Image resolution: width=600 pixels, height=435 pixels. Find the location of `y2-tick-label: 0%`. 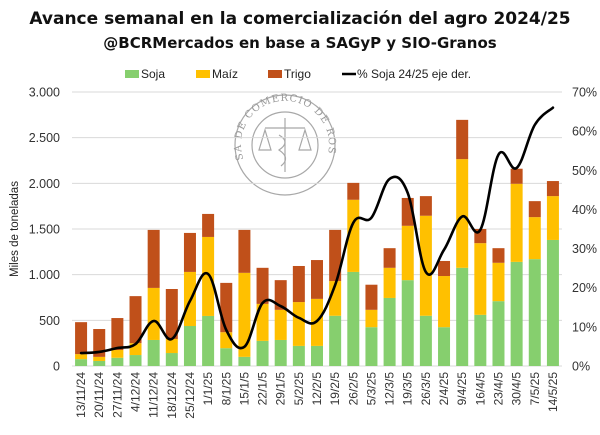

y2-tick-label: 0% is located at coordinates (581, 367).